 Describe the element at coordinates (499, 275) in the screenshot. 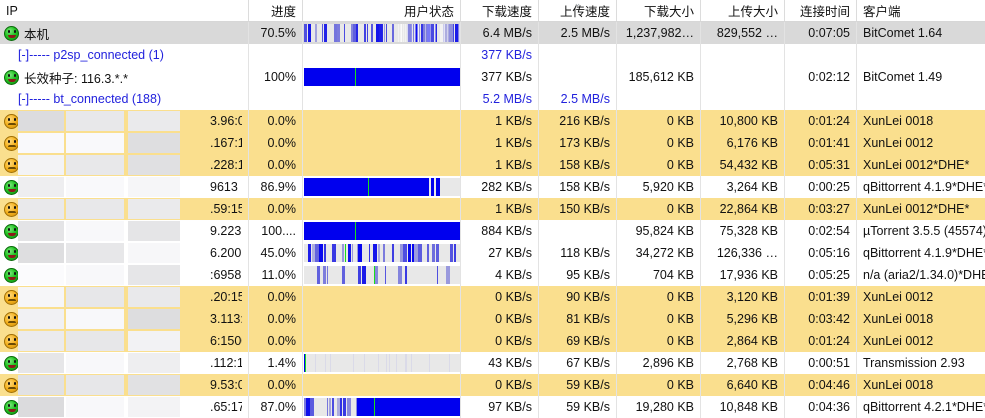

I see `cell-dspeed: 4 KB/s` at that location.